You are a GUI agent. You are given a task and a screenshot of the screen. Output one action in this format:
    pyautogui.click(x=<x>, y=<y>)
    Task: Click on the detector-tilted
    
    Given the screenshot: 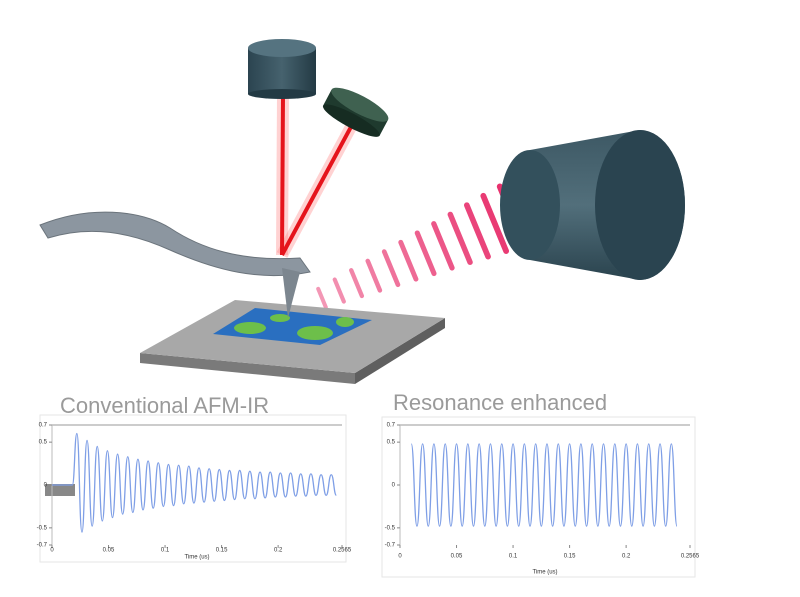 What is the action you would take?
    pyautogui.click(x=355, y=112)
    